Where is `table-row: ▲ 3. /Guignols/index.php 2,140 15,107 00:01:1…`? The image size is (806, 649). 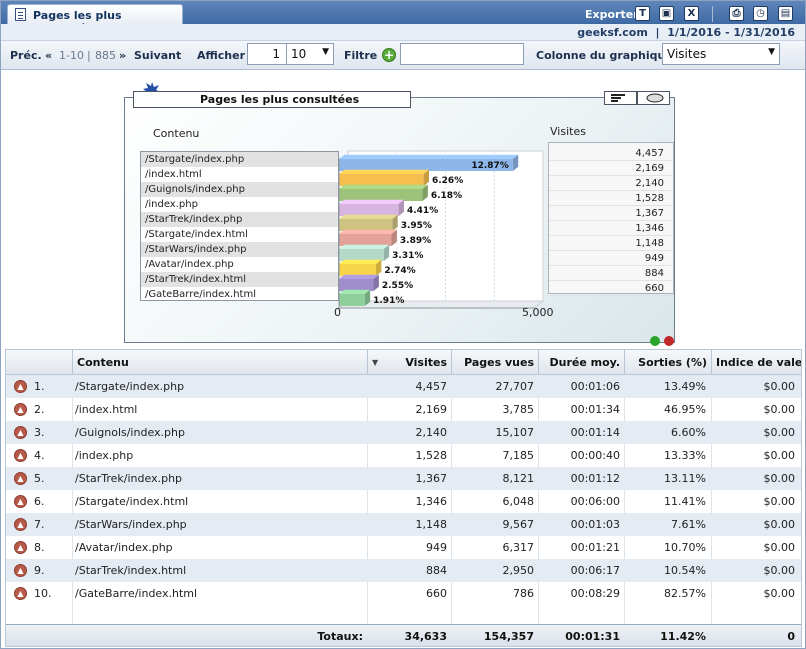 table-row: ▲ 3. /Guignols/index.php 2,140 15,107 00:01:1… is located at coordinates (403, 432).